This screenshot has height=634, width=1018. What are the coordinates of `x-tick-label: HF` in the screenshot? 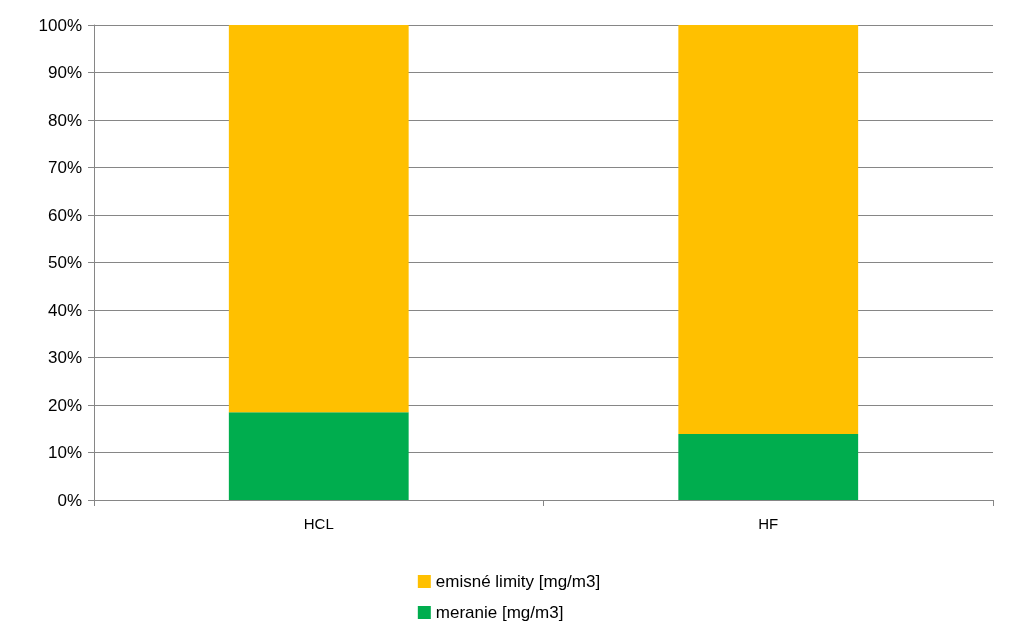 It's located at (768, 523).